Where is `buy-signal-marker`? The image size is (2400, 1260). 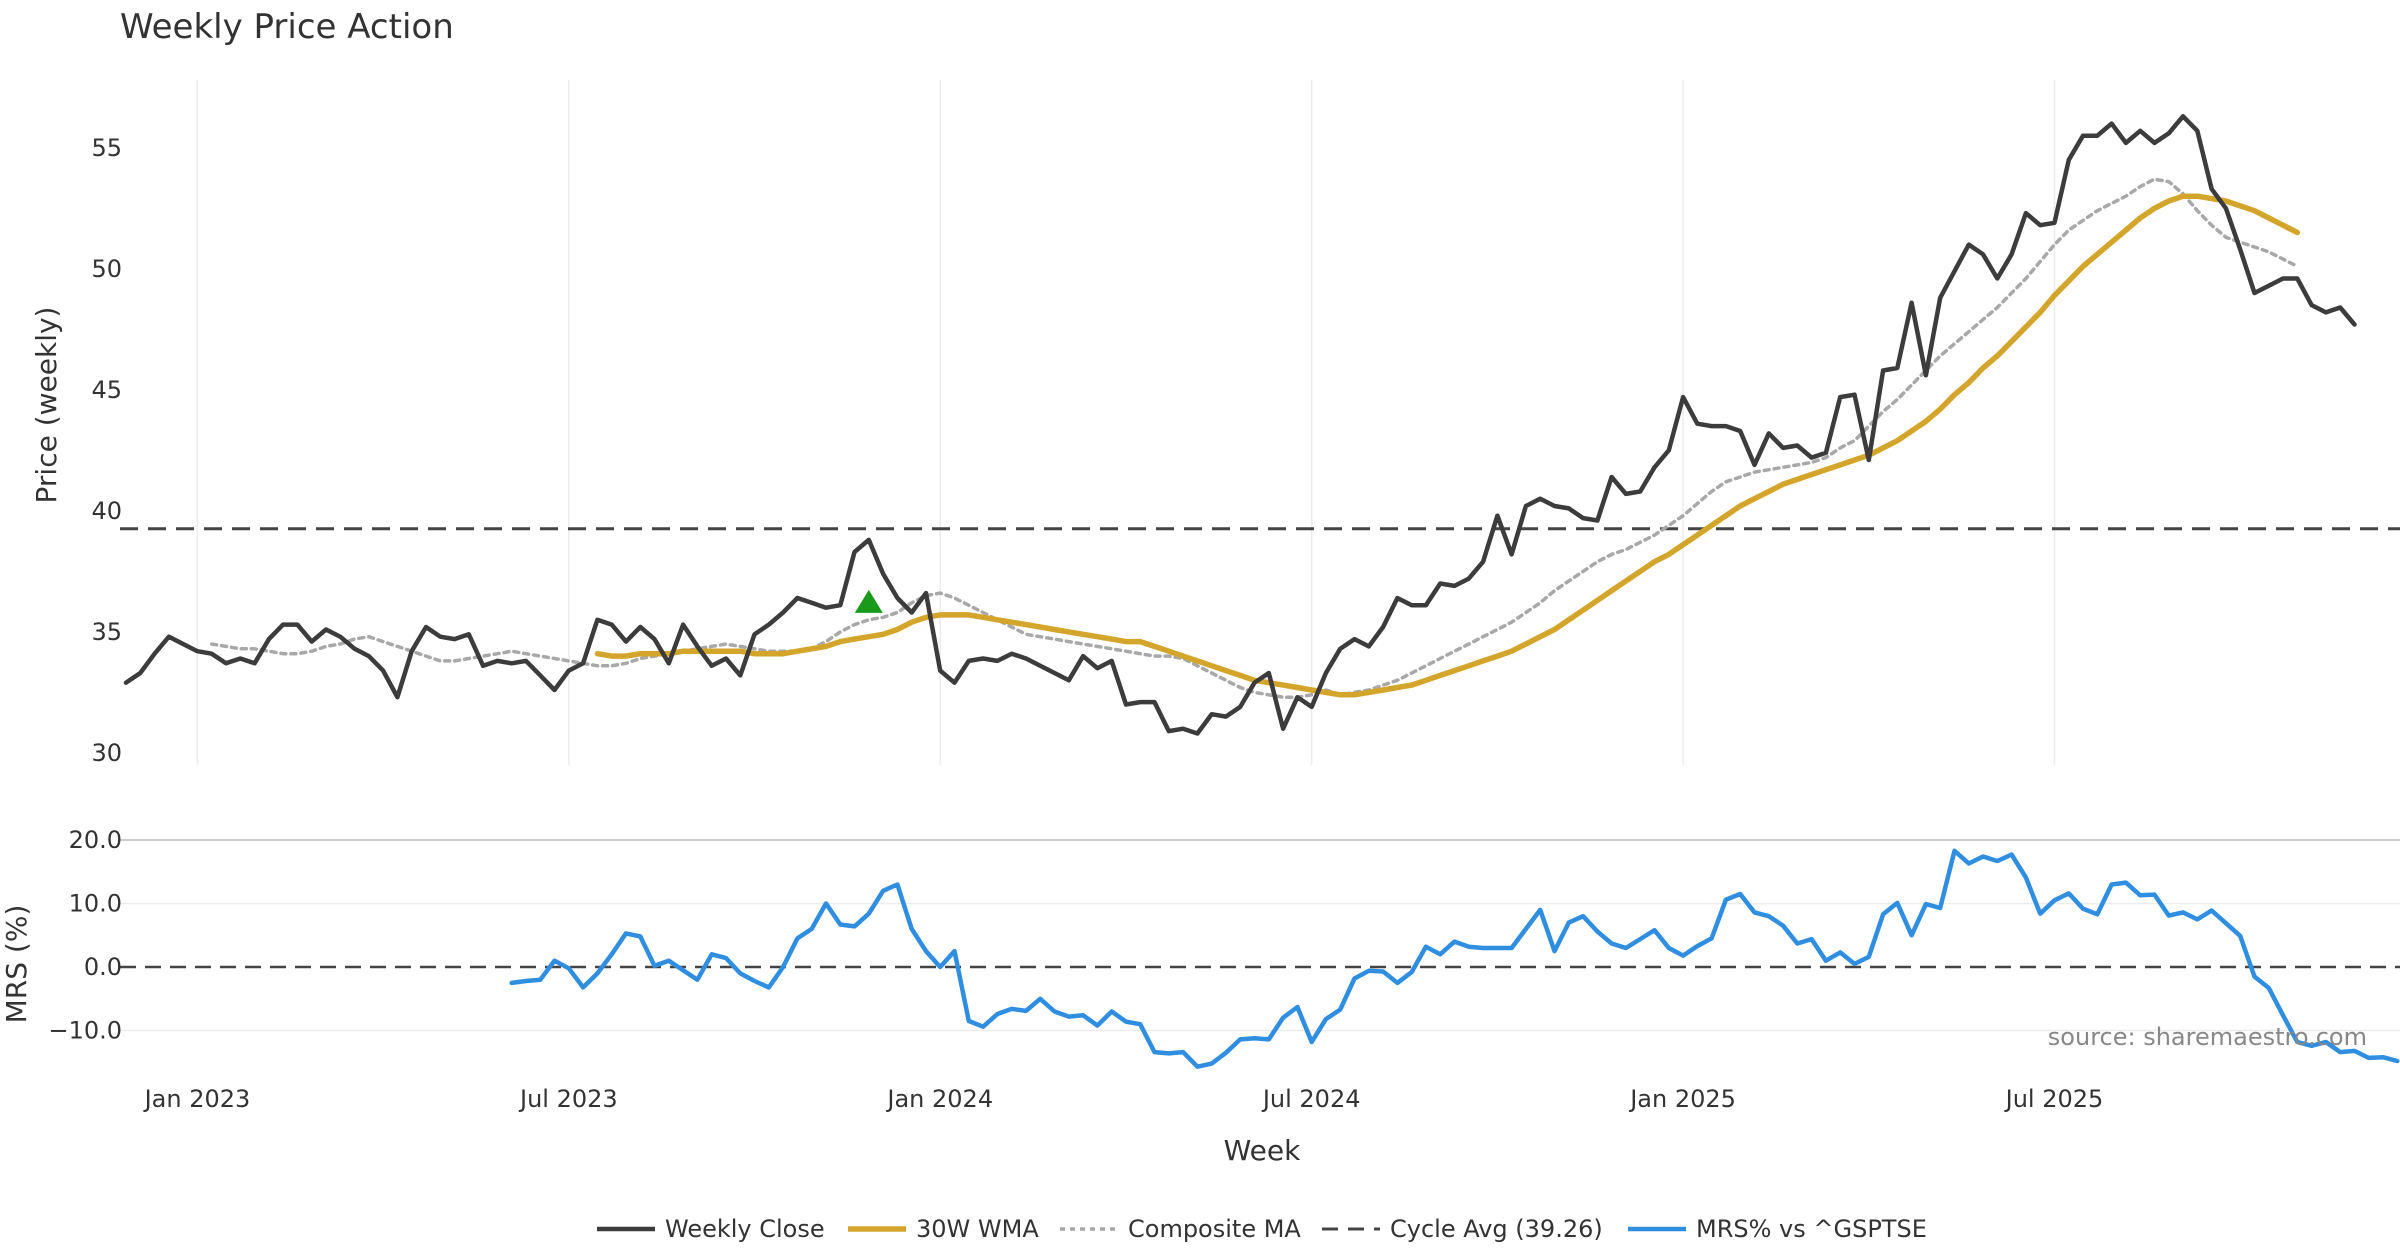 buy-signal-marker is located at coordinates (868, 601).